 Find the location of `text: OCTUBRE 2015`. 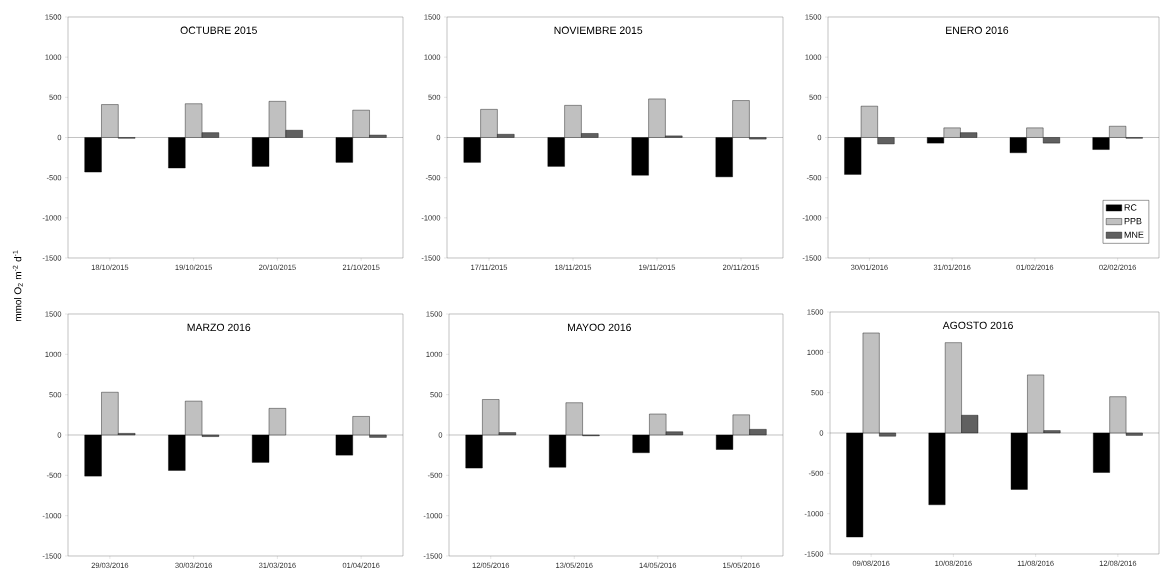

text: OCTUBRE 2015 is located at coordinates (218, 30).